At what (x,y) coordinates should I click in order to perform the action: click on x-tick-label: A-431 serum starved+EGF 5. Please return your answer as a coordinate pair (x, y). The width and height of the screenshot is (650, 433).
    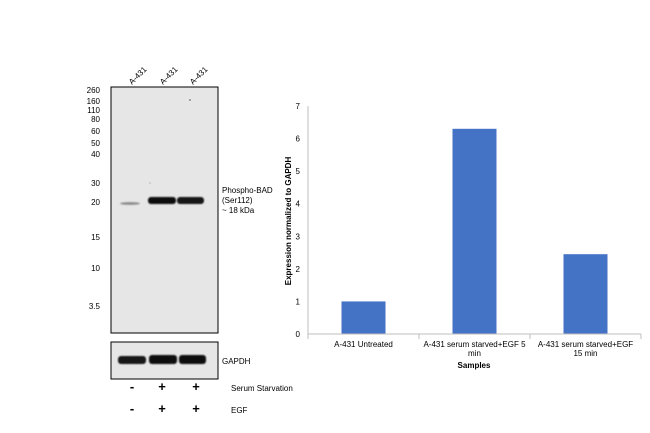
    Looking at the image, I should click on (474, 344).